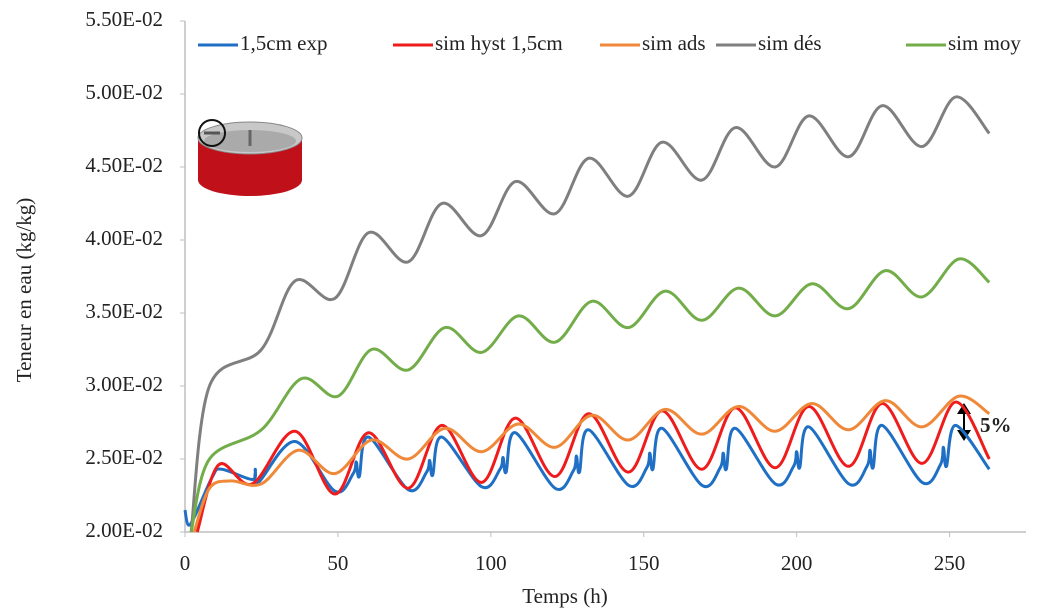  Describe the element at coordinates (674, 43) in the screenshot. I see `legend-label: sim ads` at that location.